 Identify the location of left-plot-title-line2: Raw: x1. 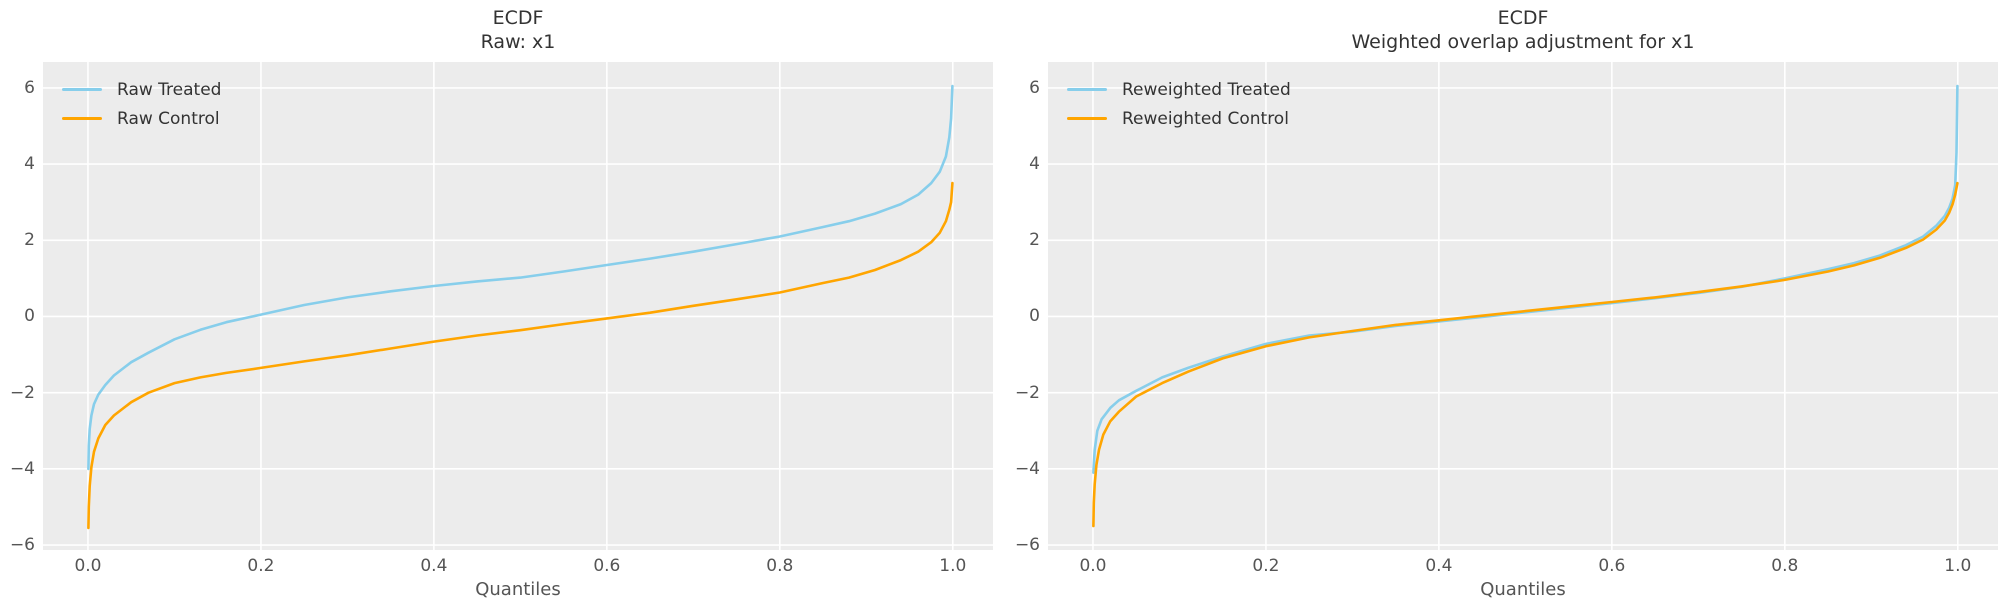
(518, 42).